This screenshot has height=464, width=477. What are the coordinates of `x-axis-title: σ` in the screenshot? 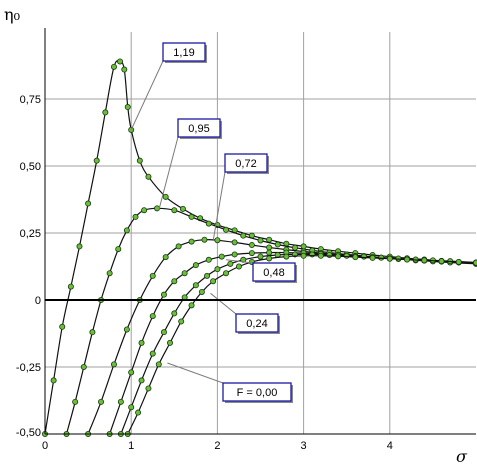 It's located at (462, 455).